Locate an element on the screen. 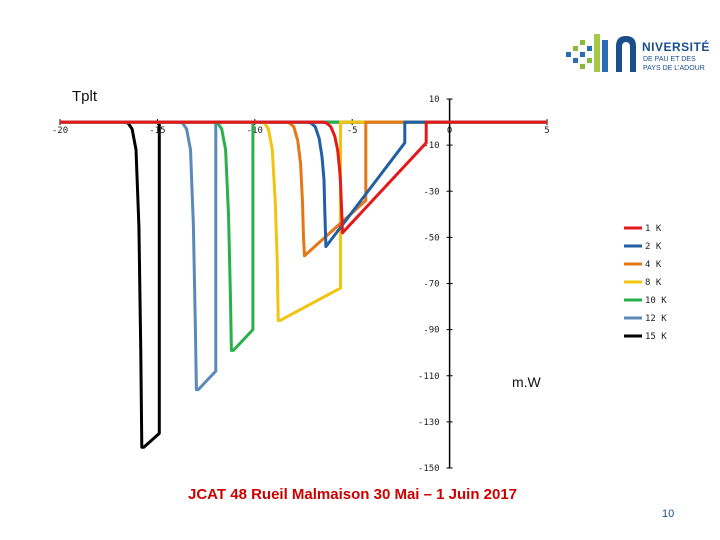 This screenshot has height=540, width=720. logo-text-line1: NIVERSITÉ is located at coordinates (676, 47).